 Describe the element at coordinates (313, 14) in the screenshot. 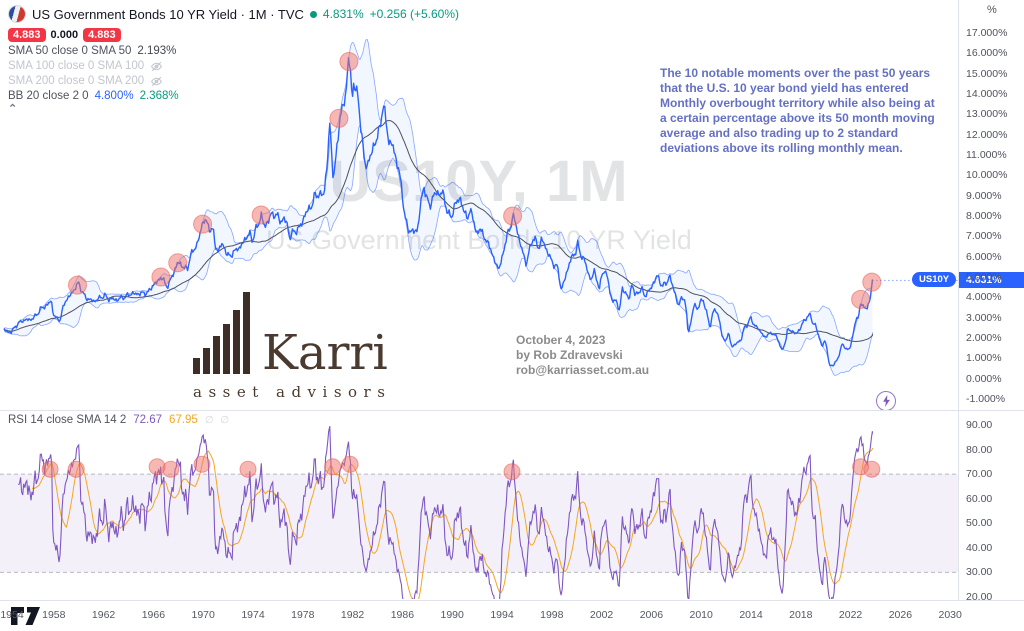

I see `market-open-dot-icon` at that location.